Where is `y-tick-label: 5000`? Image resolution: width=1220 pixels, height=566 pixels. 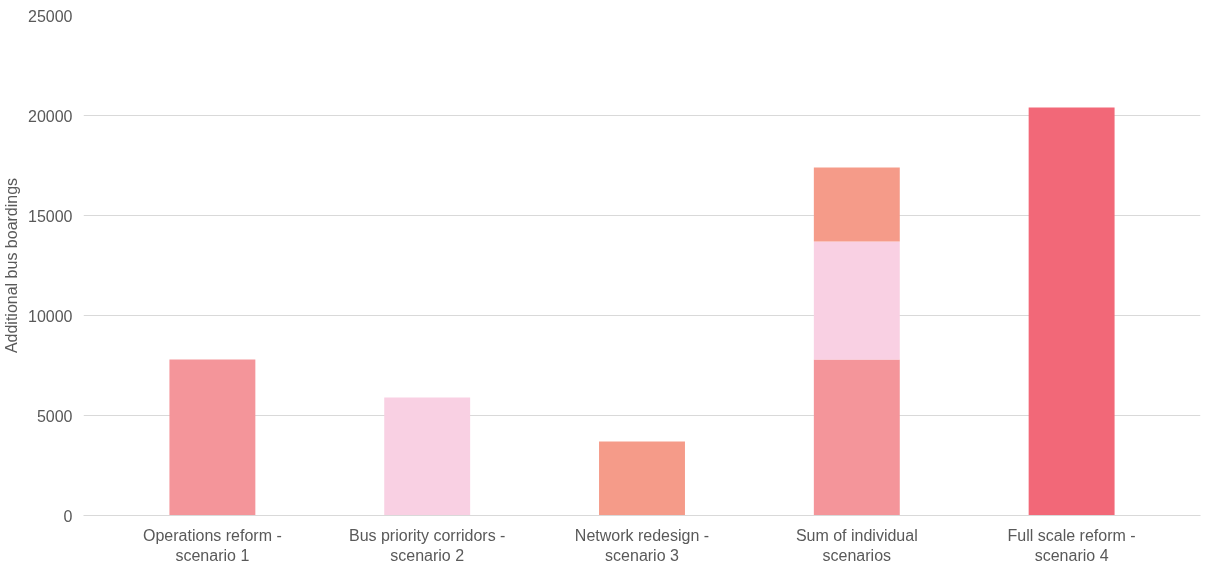 y-tick-label: 5000 is located at coordinates (54, 416).